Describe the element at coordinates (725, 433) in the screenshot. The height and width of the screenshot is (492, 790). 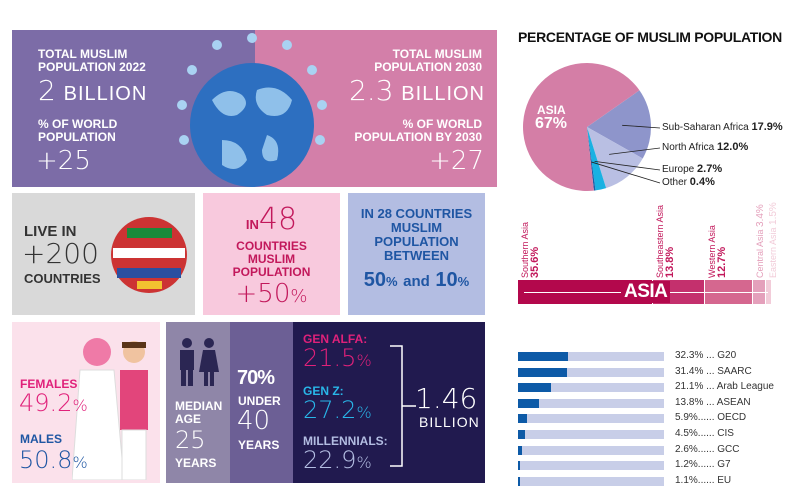
I see `group-name: CIS` at that location.